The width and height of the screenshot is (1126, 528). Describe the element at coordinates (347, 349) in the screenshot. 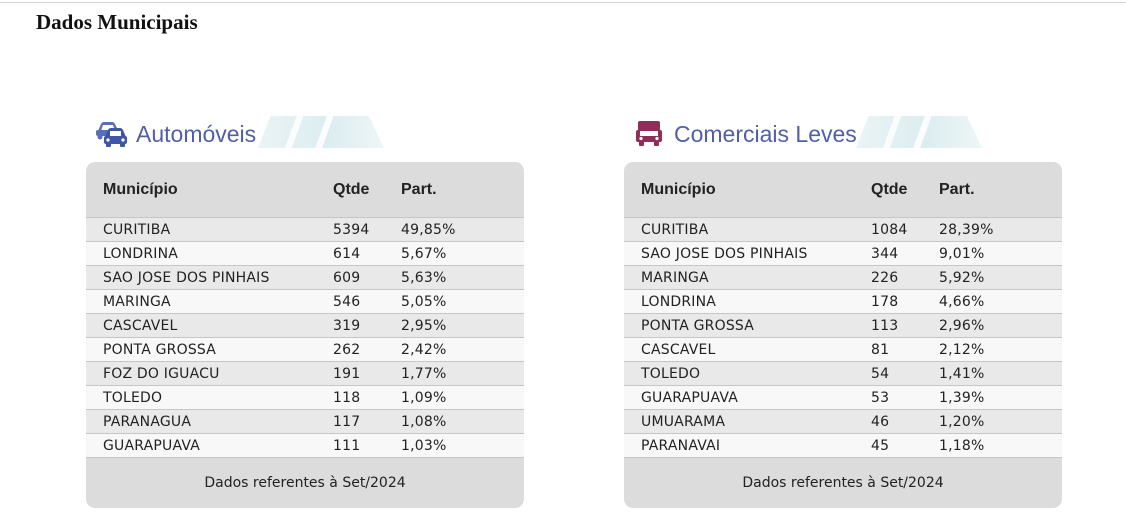

I see `cell-qtde: 262` at that location.